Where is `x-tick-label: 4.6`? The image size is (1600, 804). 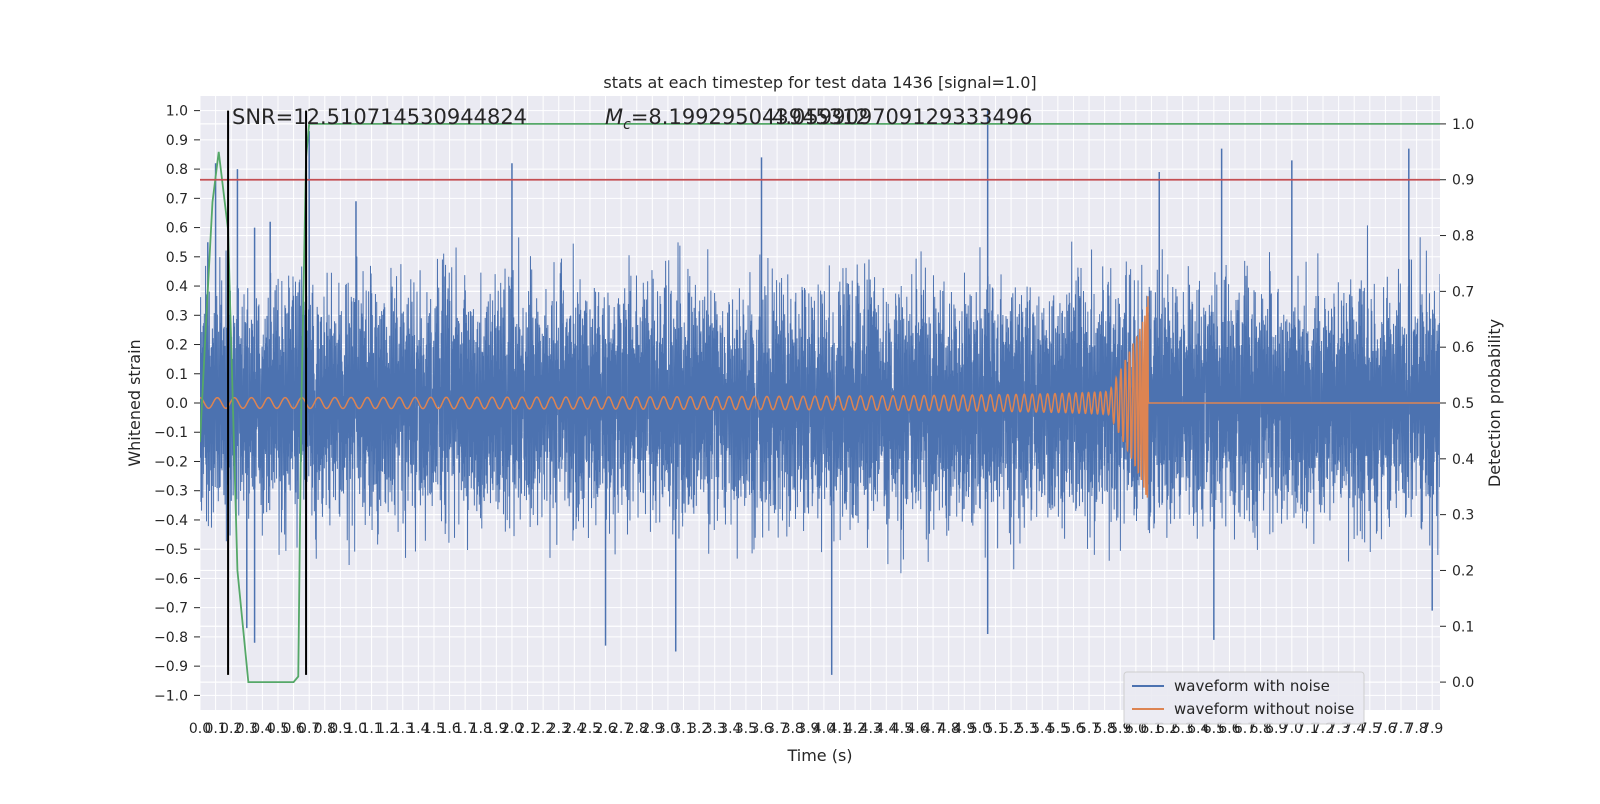 x-tick-label: 4.6 is located at coordinates (917, 729).